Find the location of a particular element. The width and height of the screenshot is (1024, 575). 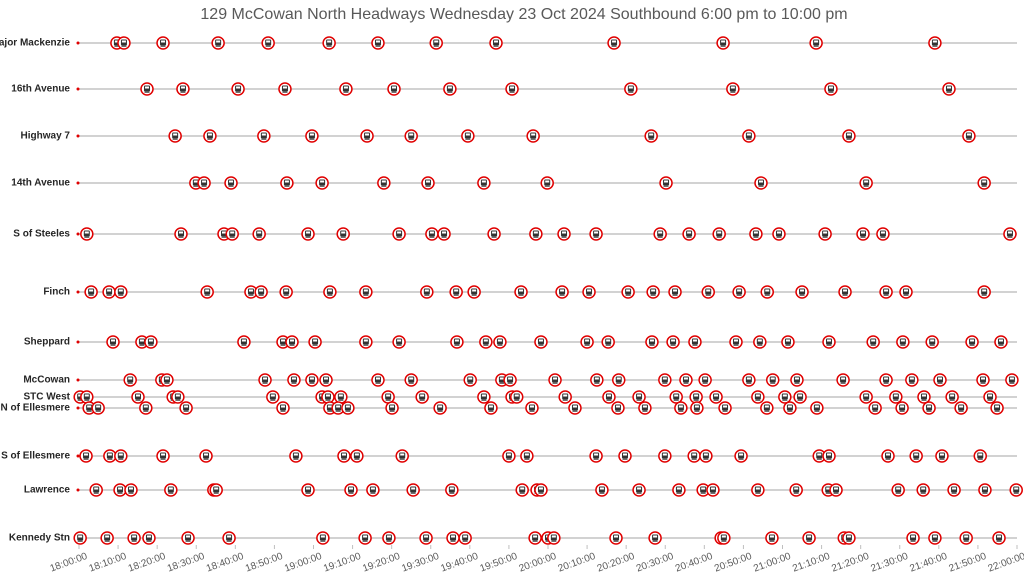

row-label: Lawrence is located at coordinates (47, 490).